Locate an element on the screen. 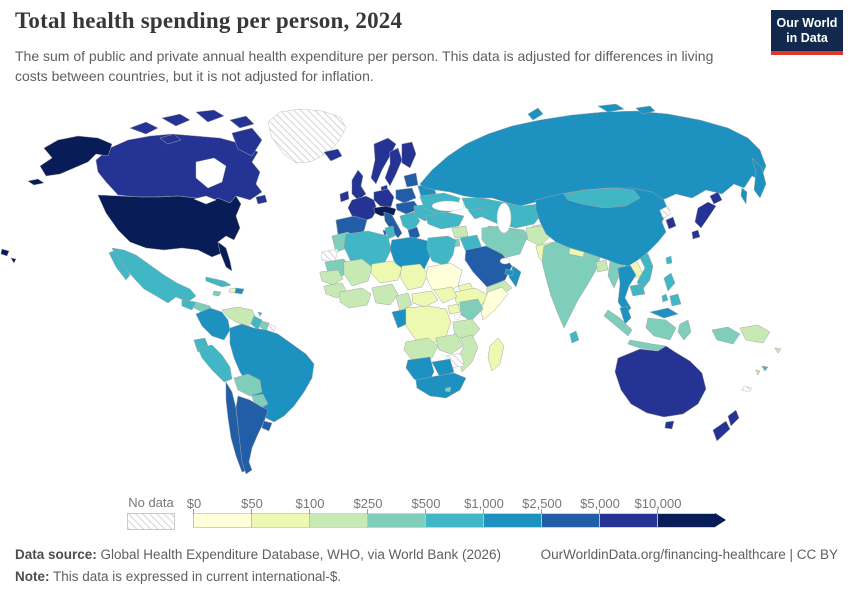  country-dominican-republic is located at coordinates (239, 291).